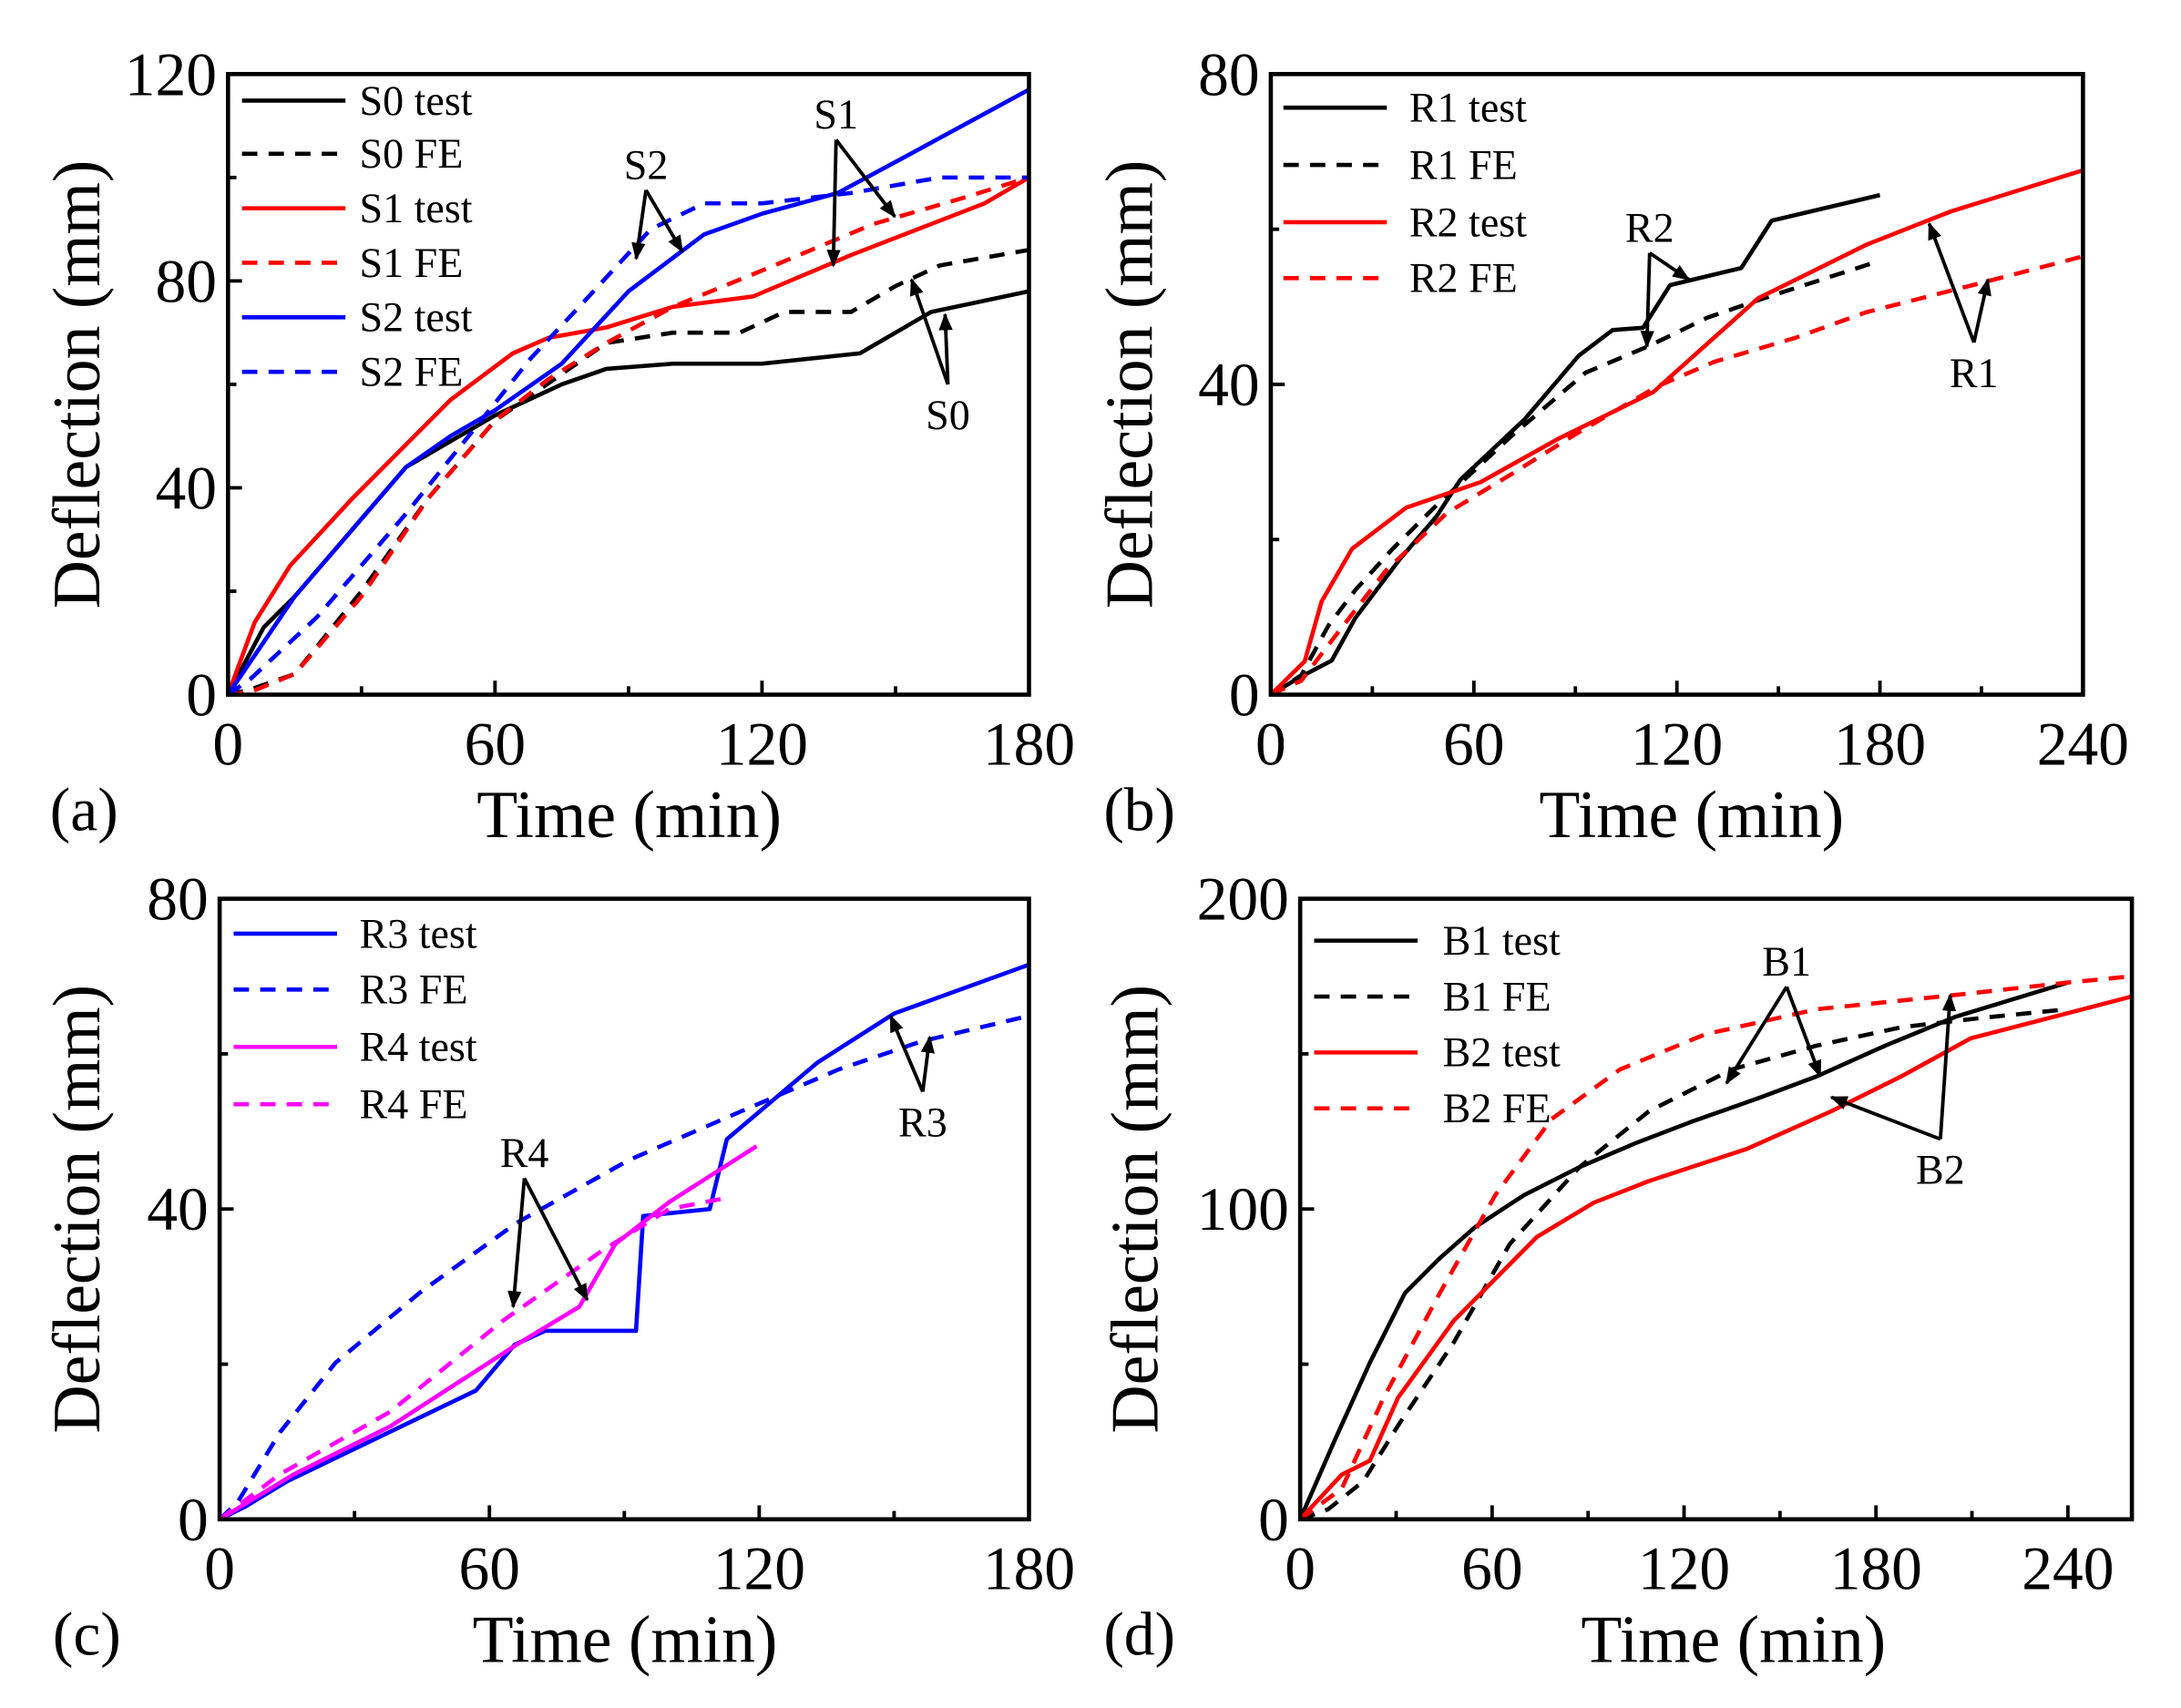  What do you see at coordinates (1575, 444) in the screenshot?
I see `series-line-r1-test` at bounding box center [1575, 444].